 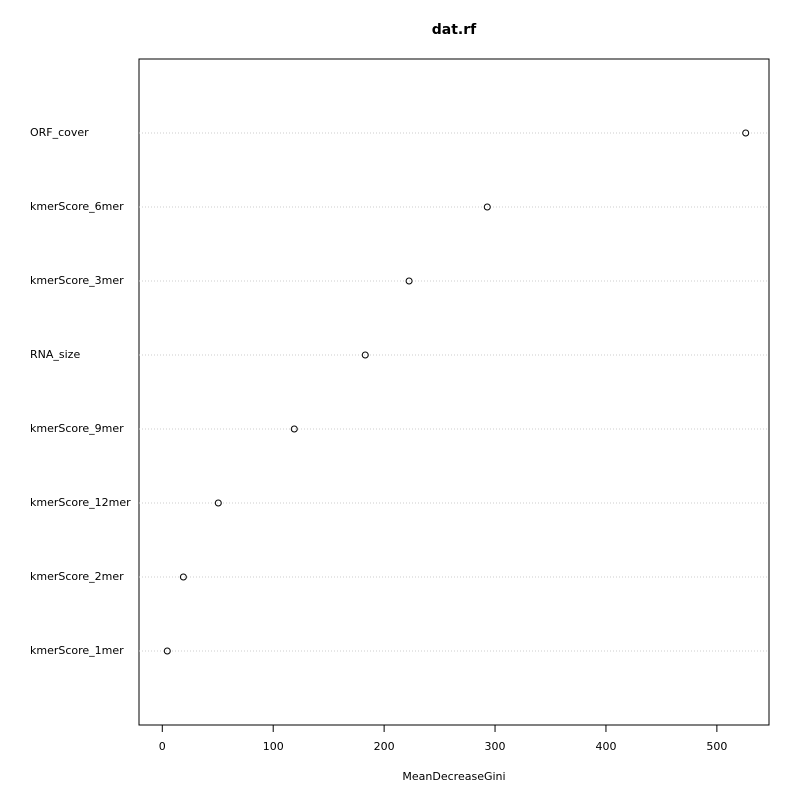 What do you see at coordinates (77, 428) in the screenshot?
I see `y-tick-label: kmerScore_9mer` at bounding box center [77, 428].